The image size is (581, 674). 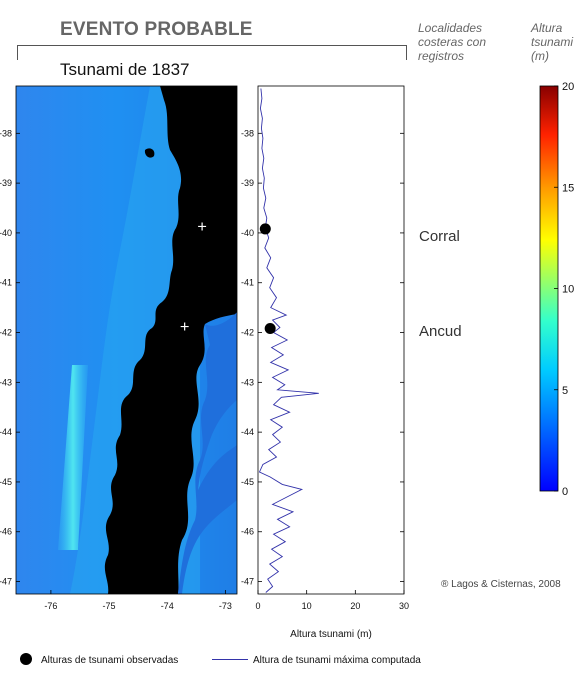 What do you see at coordinates (288, 340) in the screenshot?
I see `computed-height-line` at bounding box center [288, 340].